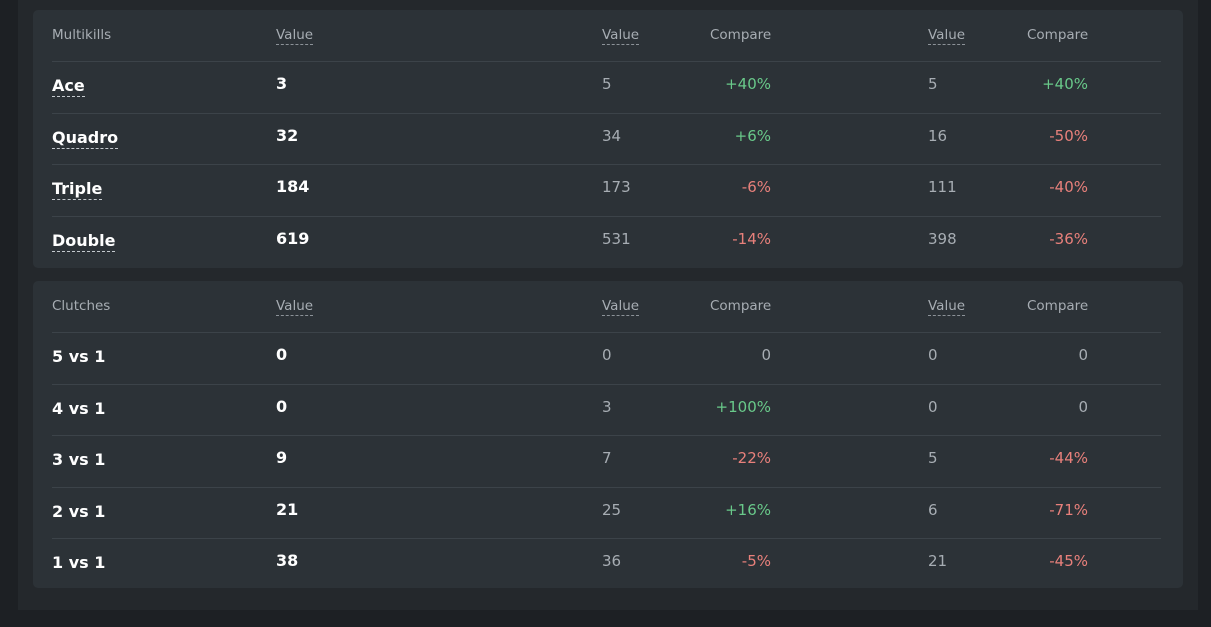  Describe the element at coordinates (612, 509) in the screenshot. I see `row-value-compare-a: 25` at that location.